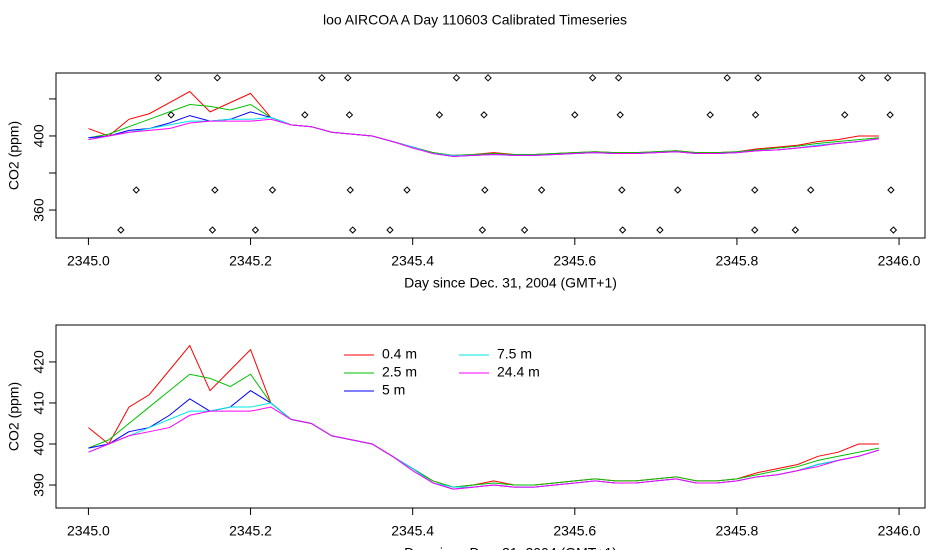 This screenshot has height=550, width=950. I want to click on y-tick-label: 410, so click(39, 403).